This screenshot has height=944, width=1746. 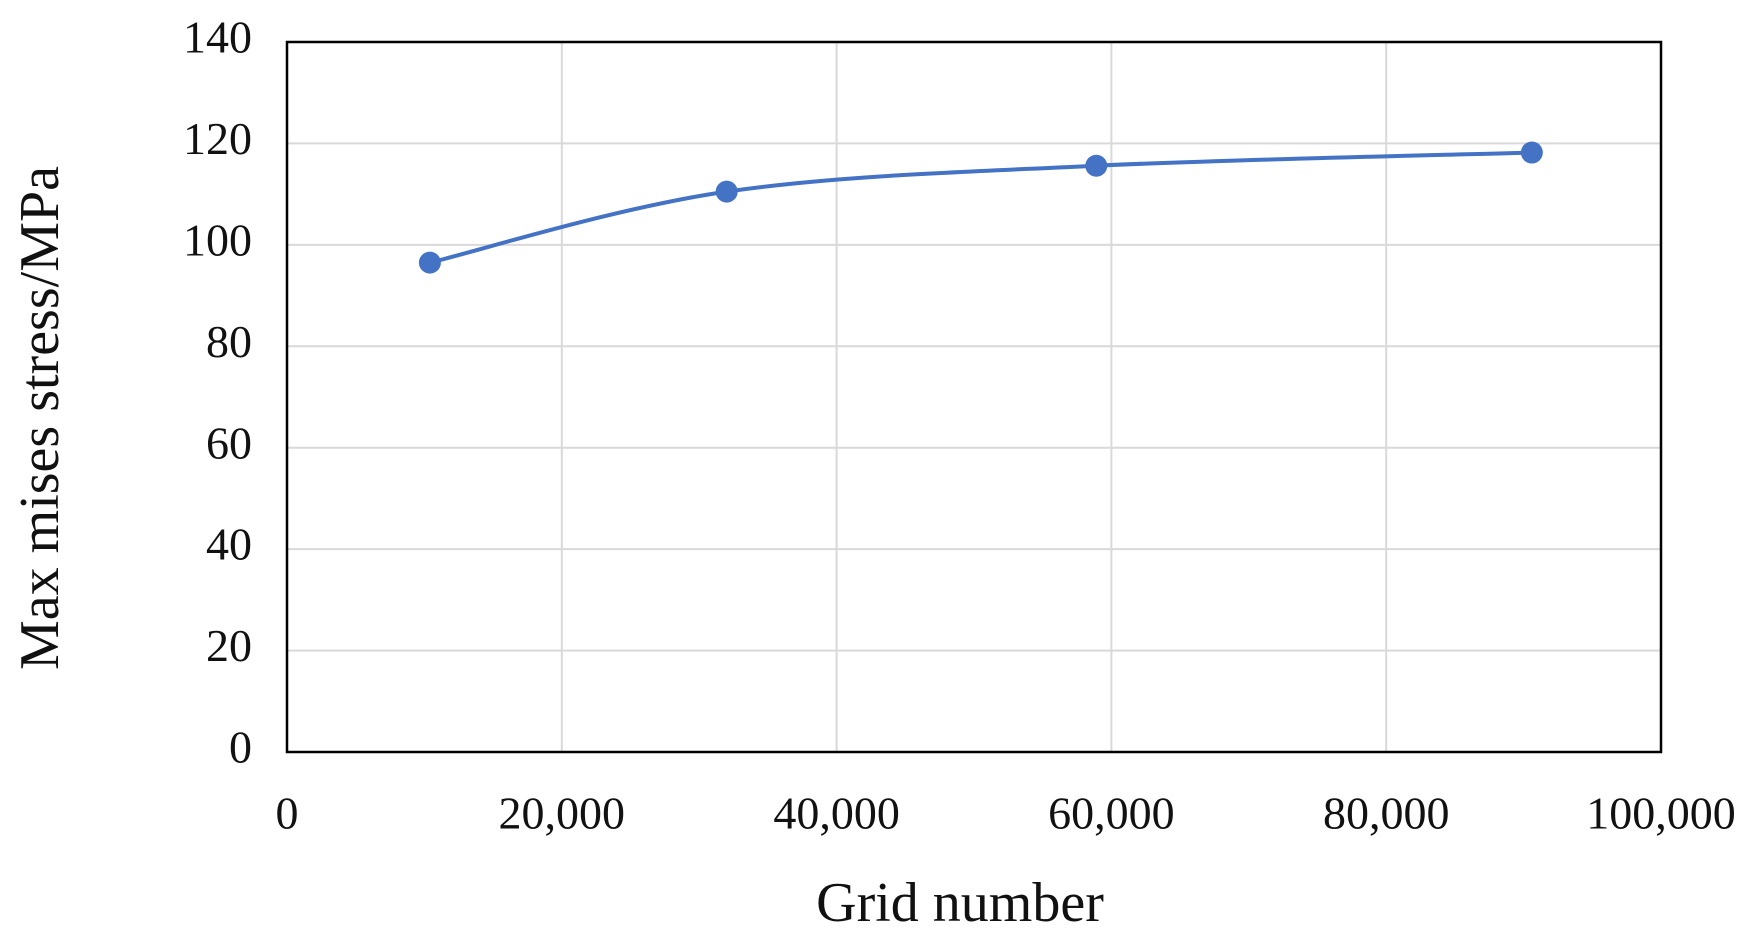 I want to click on x-tick-label: 20,000, so click(x=562, y=813).